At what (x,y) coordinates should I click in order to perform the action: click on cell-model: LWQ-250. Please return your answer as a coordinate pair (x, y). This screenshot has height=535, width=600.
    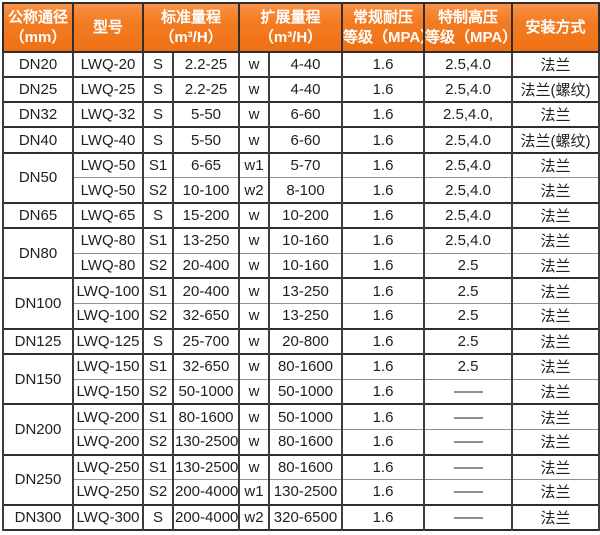
    Looking at the image, I should click on (108, 492).